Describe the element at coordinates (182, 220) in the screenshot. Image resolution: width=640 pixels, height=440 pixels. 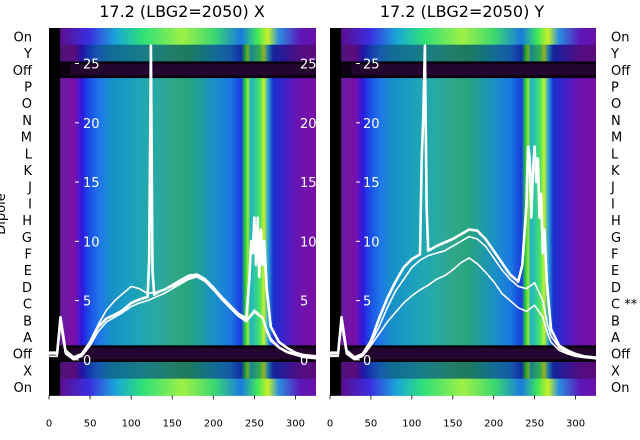
I see `heatmap-row-h` at that location.